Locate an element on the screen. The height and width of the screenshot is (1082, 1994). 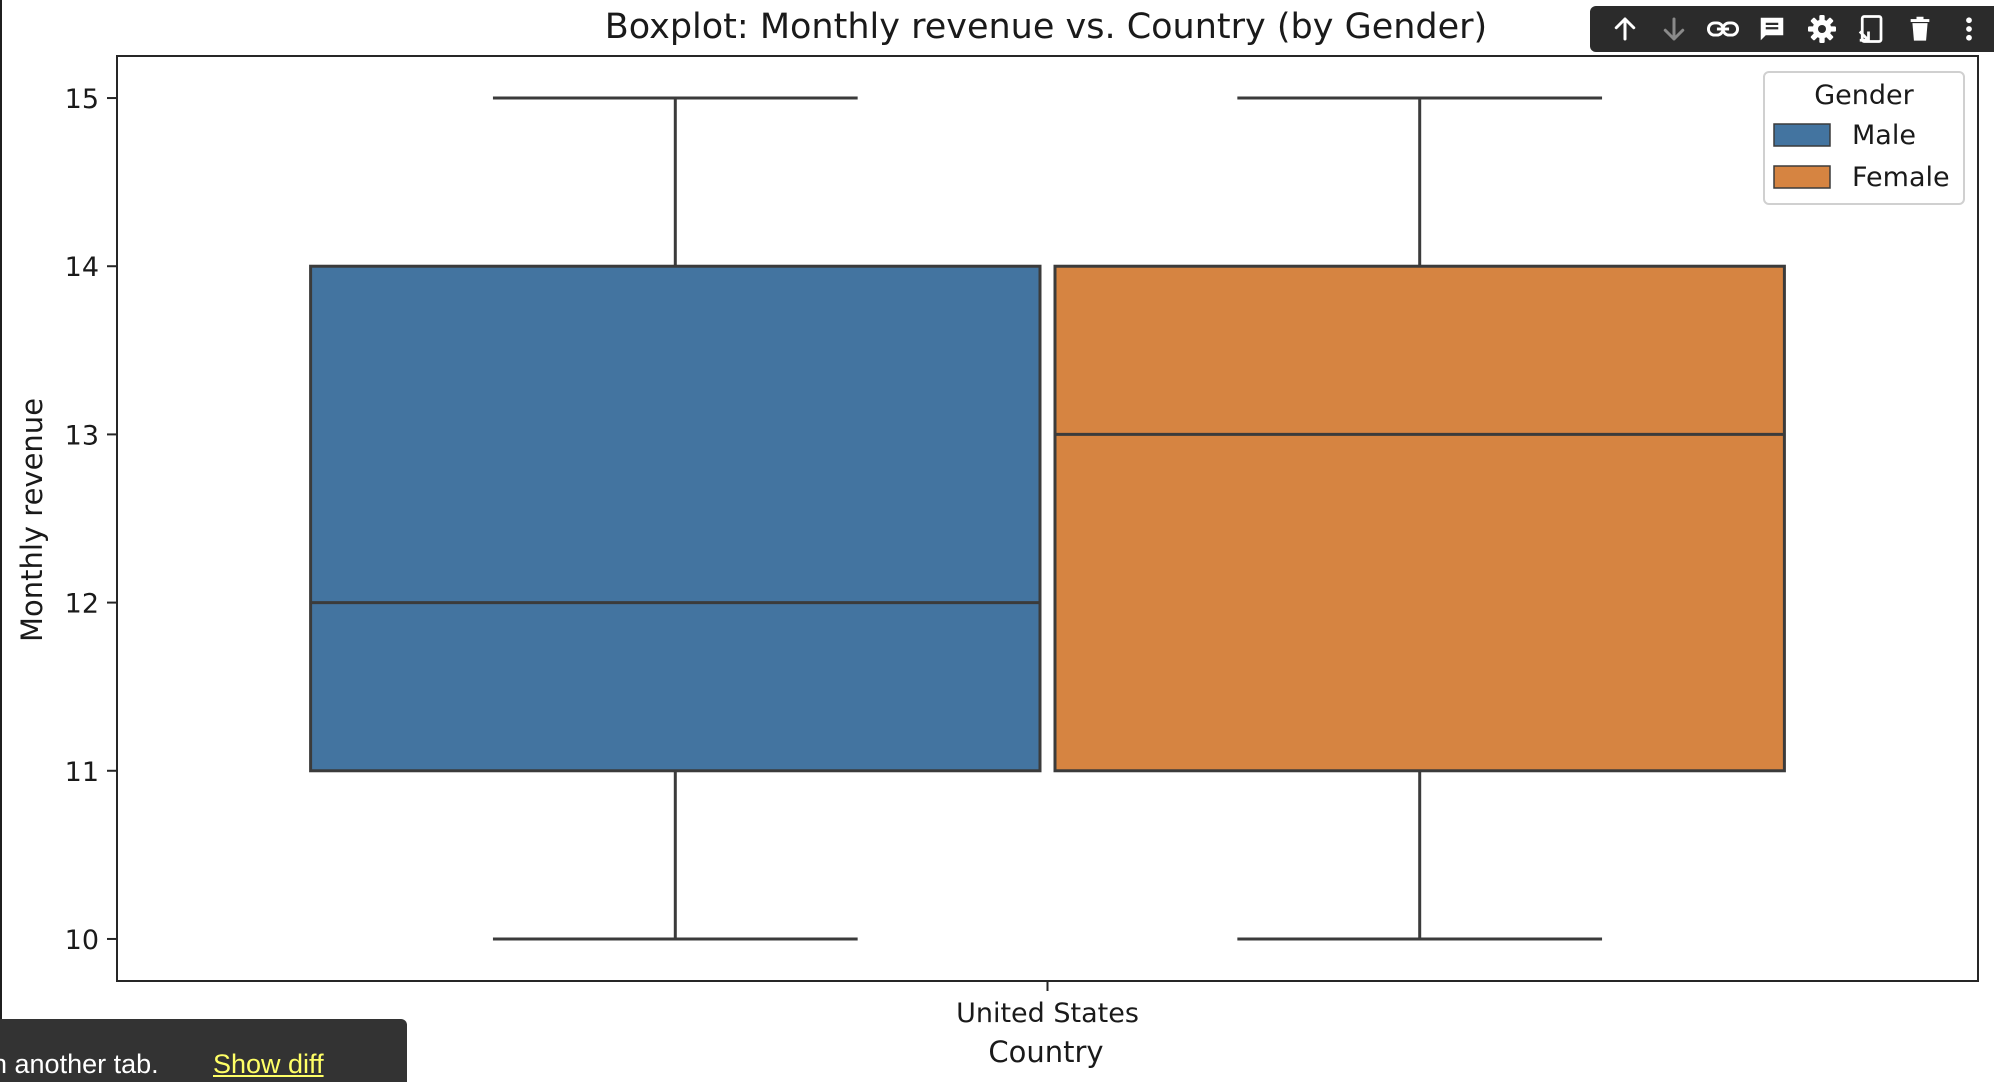
x-tick-label: United States is located at coordinates (1047, 1013).